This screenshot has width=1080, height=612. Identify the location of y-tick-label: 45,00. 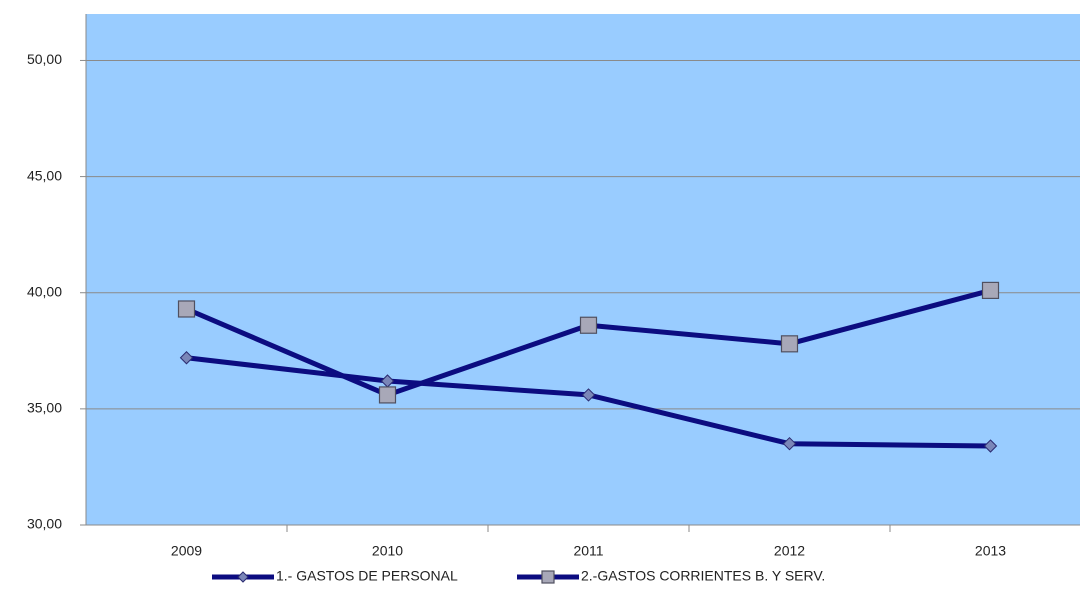
(44, 175).